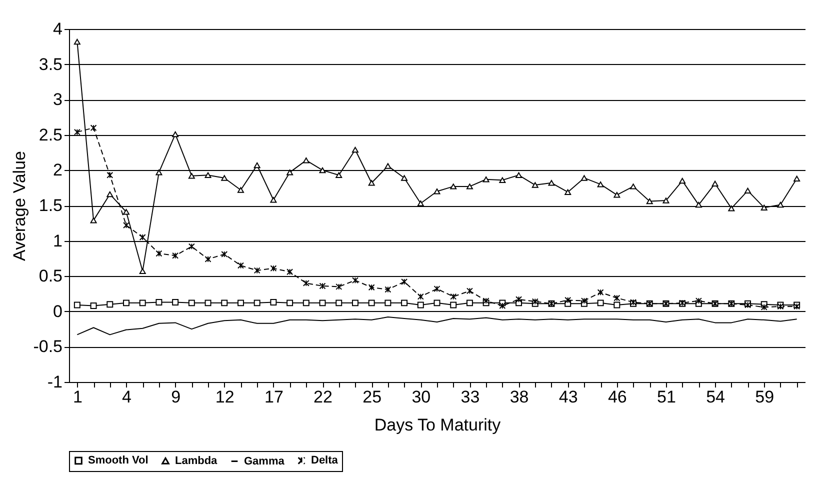 This screenshot has height=492, width=825. I want to click on x-tick-label: 38, so click(519, 397).